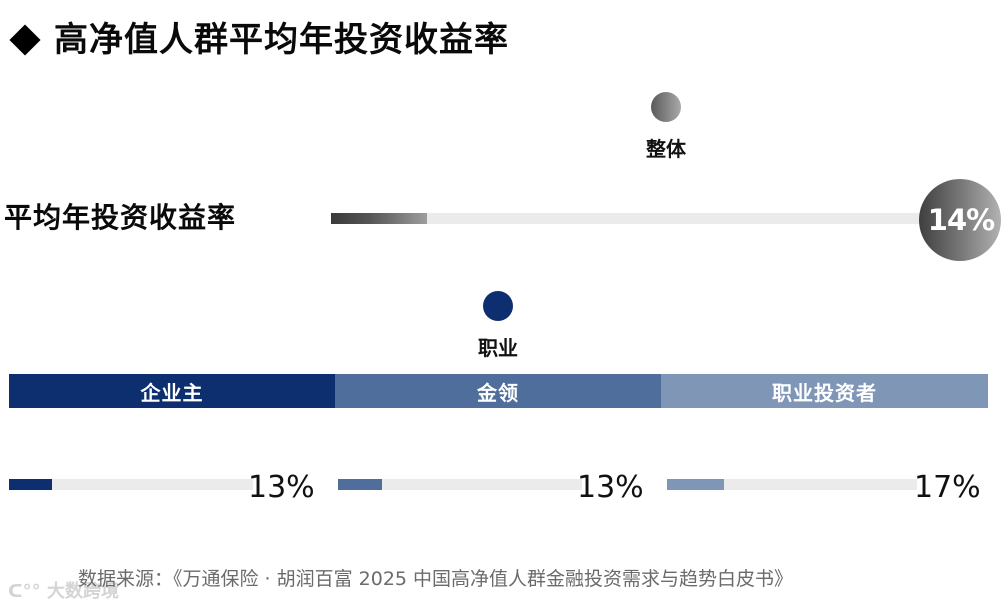 The image size is (1008, 609). What do you see at coordinates (25, 39) in the screenshot?
I see `diamond-bullet-icon` at bounding box center [25, 39].